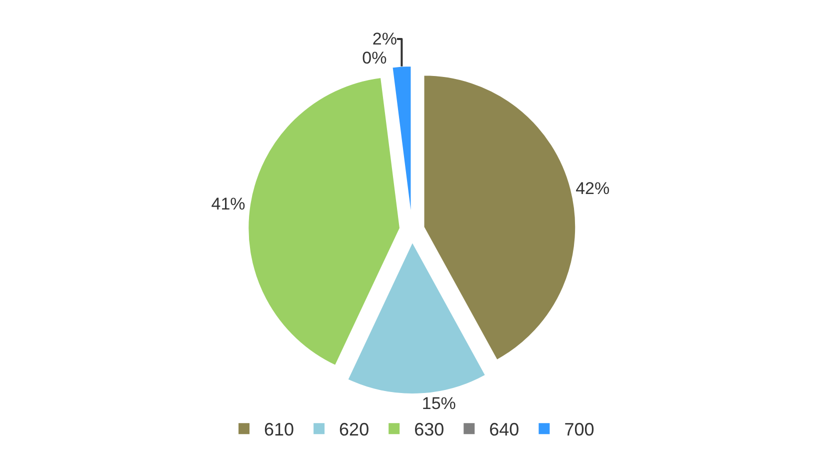 This screenshot has height=459, width=821. What do you see at coordinates (579, 430) in the screenshot?
I see `legend-label: 700` at bounding box center [579, 430].